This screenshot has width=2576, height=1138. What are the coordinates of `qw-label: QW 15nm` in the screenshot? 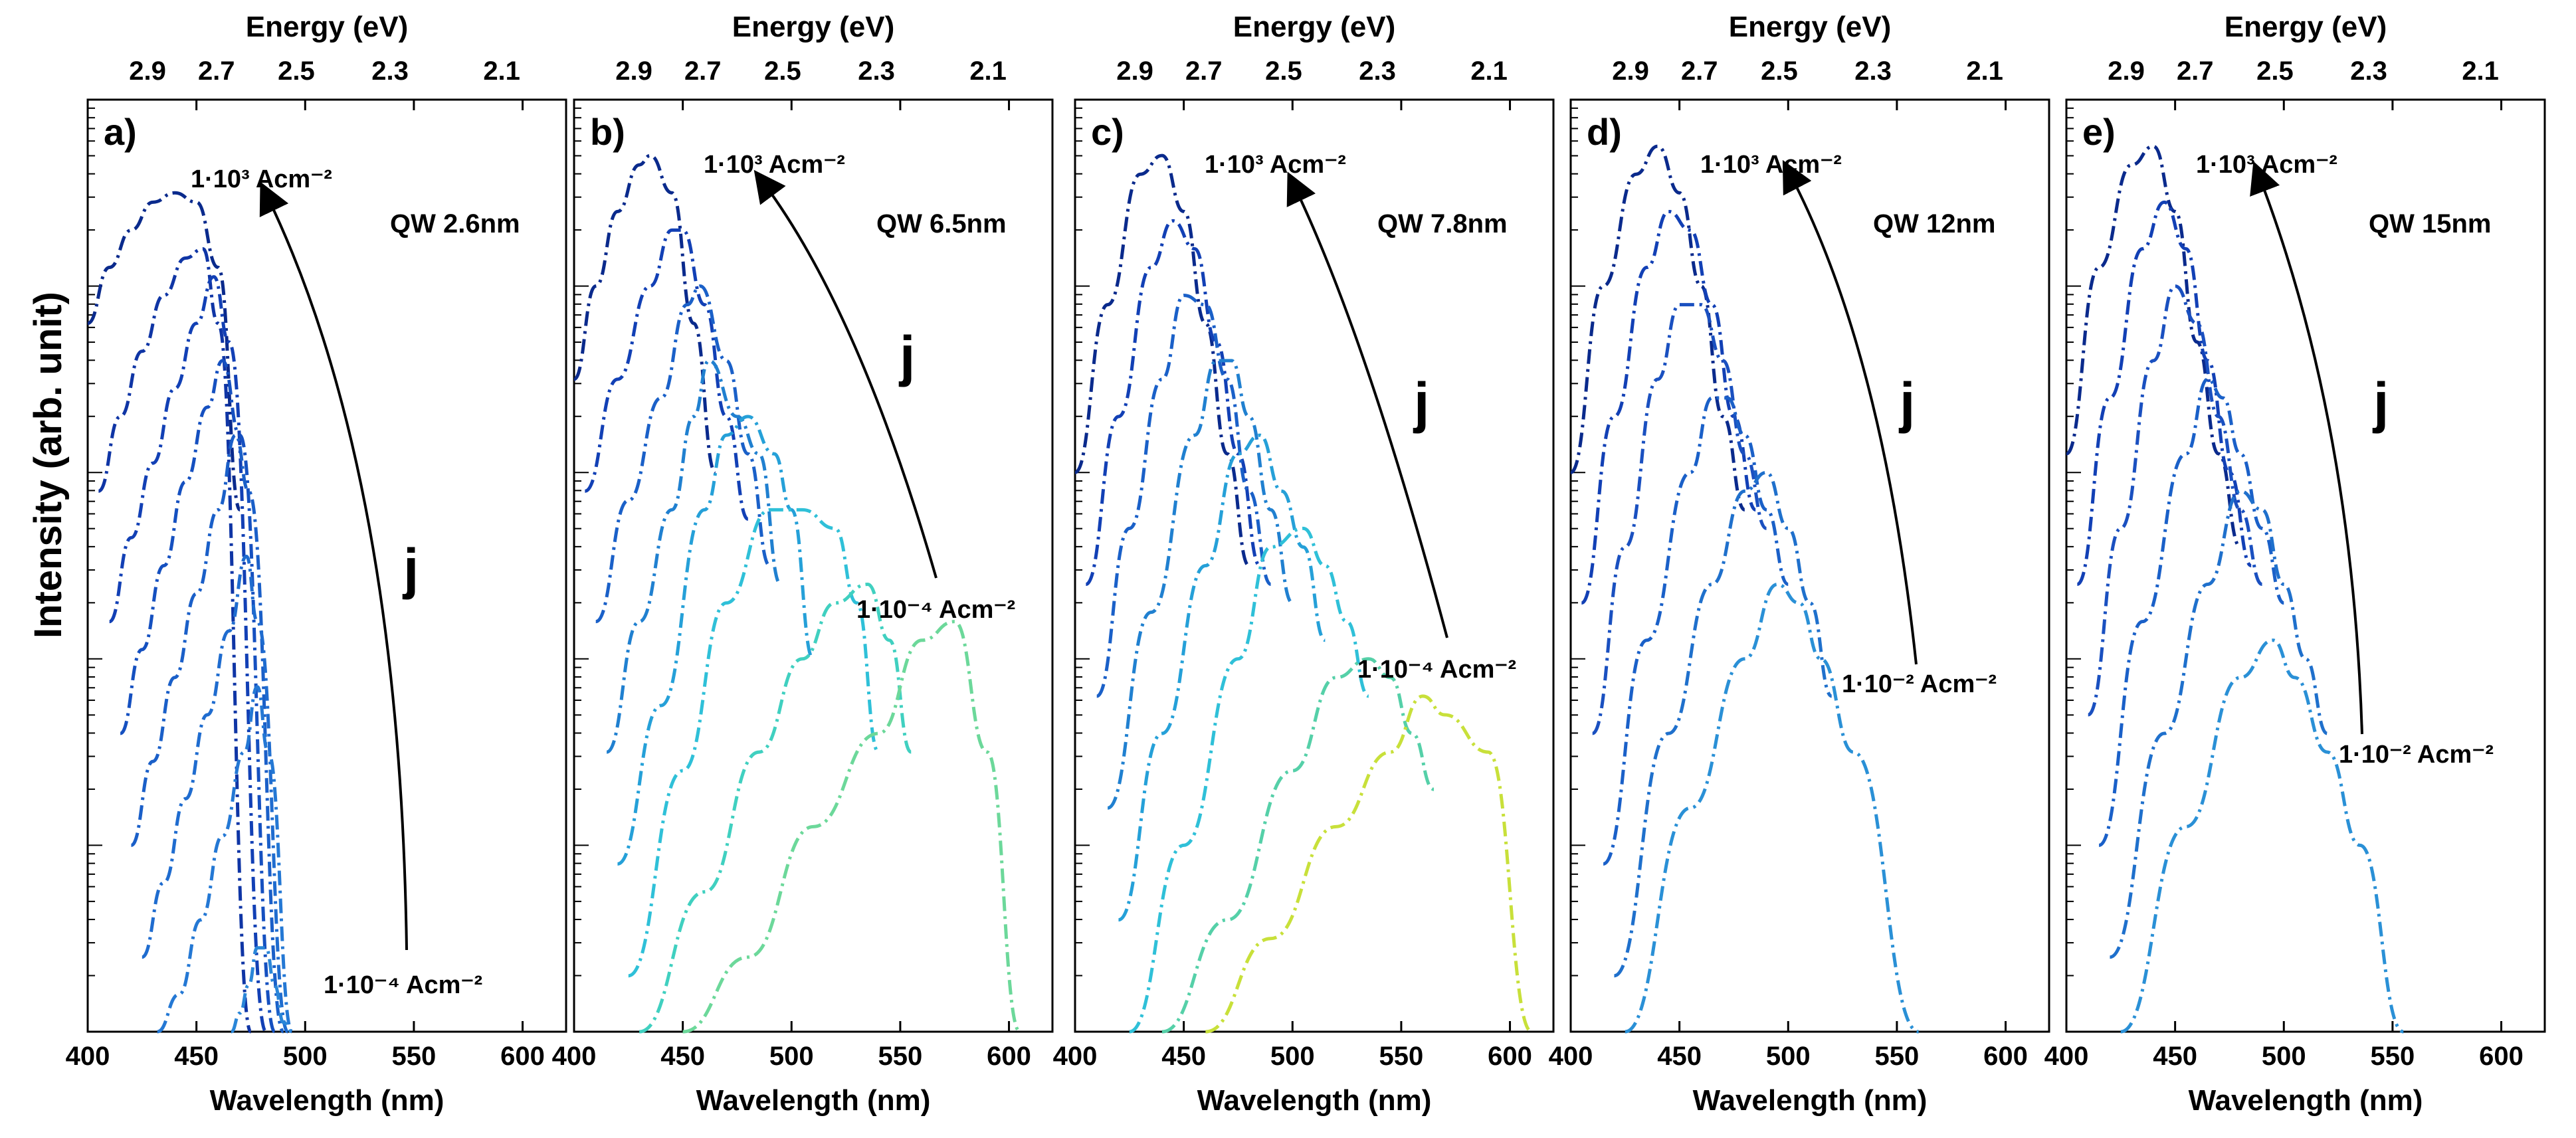 It's located at (2430, 223).